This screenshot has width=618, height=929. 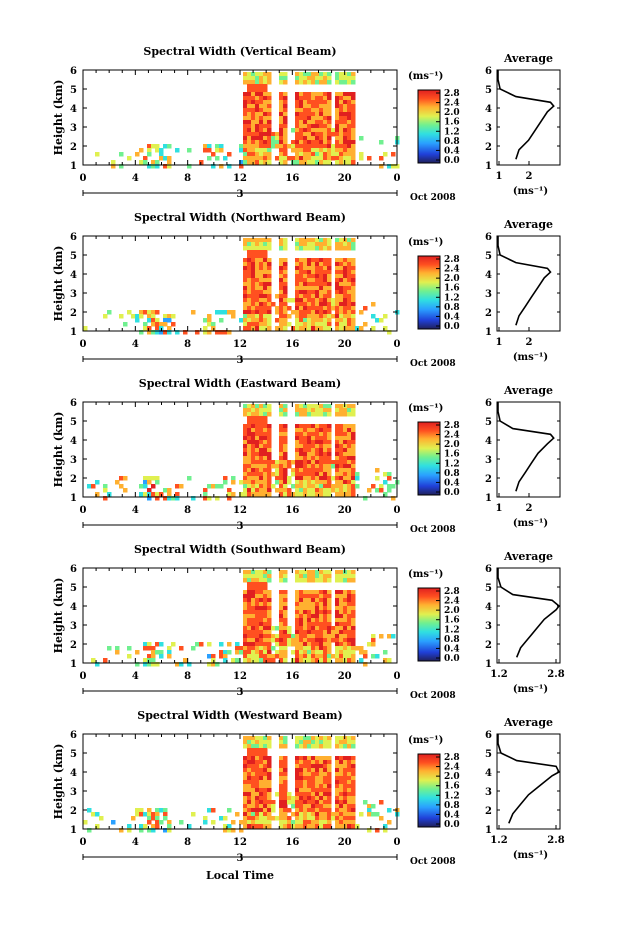 What do you see at coordinates (528, 449) in the screenshot?
I see `avg-frame` at bounding box center [528, 449].